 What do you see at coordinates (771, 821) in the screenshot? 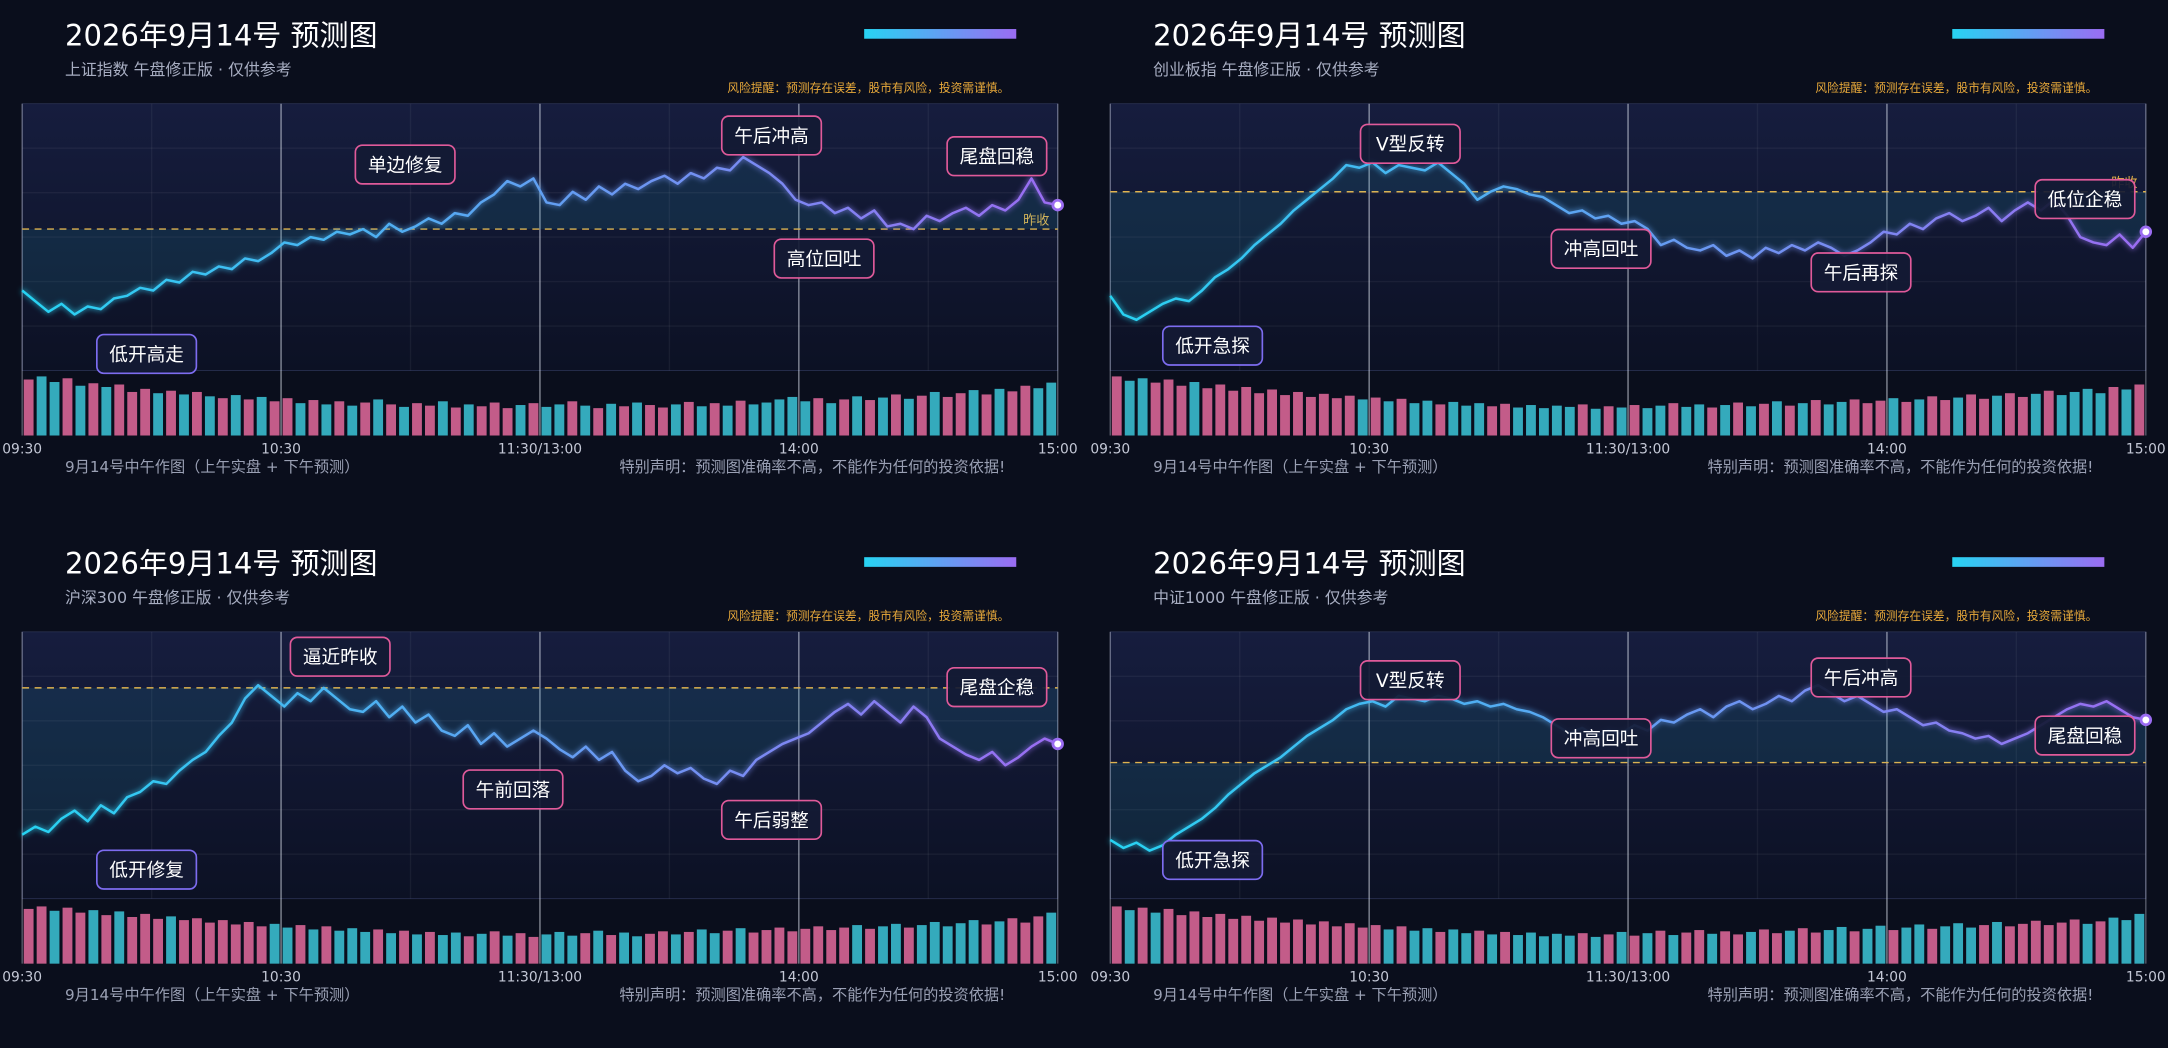
I see `annotation-text: 午后弱整` at bounding box center [771, 821].